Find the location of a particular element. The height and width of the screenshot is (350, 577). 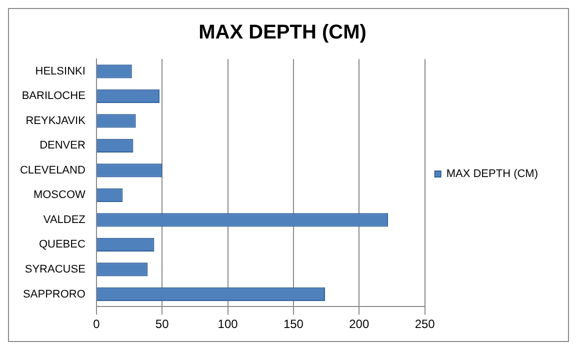

x-tick-label: 0 is located at coordinates (96, 324).